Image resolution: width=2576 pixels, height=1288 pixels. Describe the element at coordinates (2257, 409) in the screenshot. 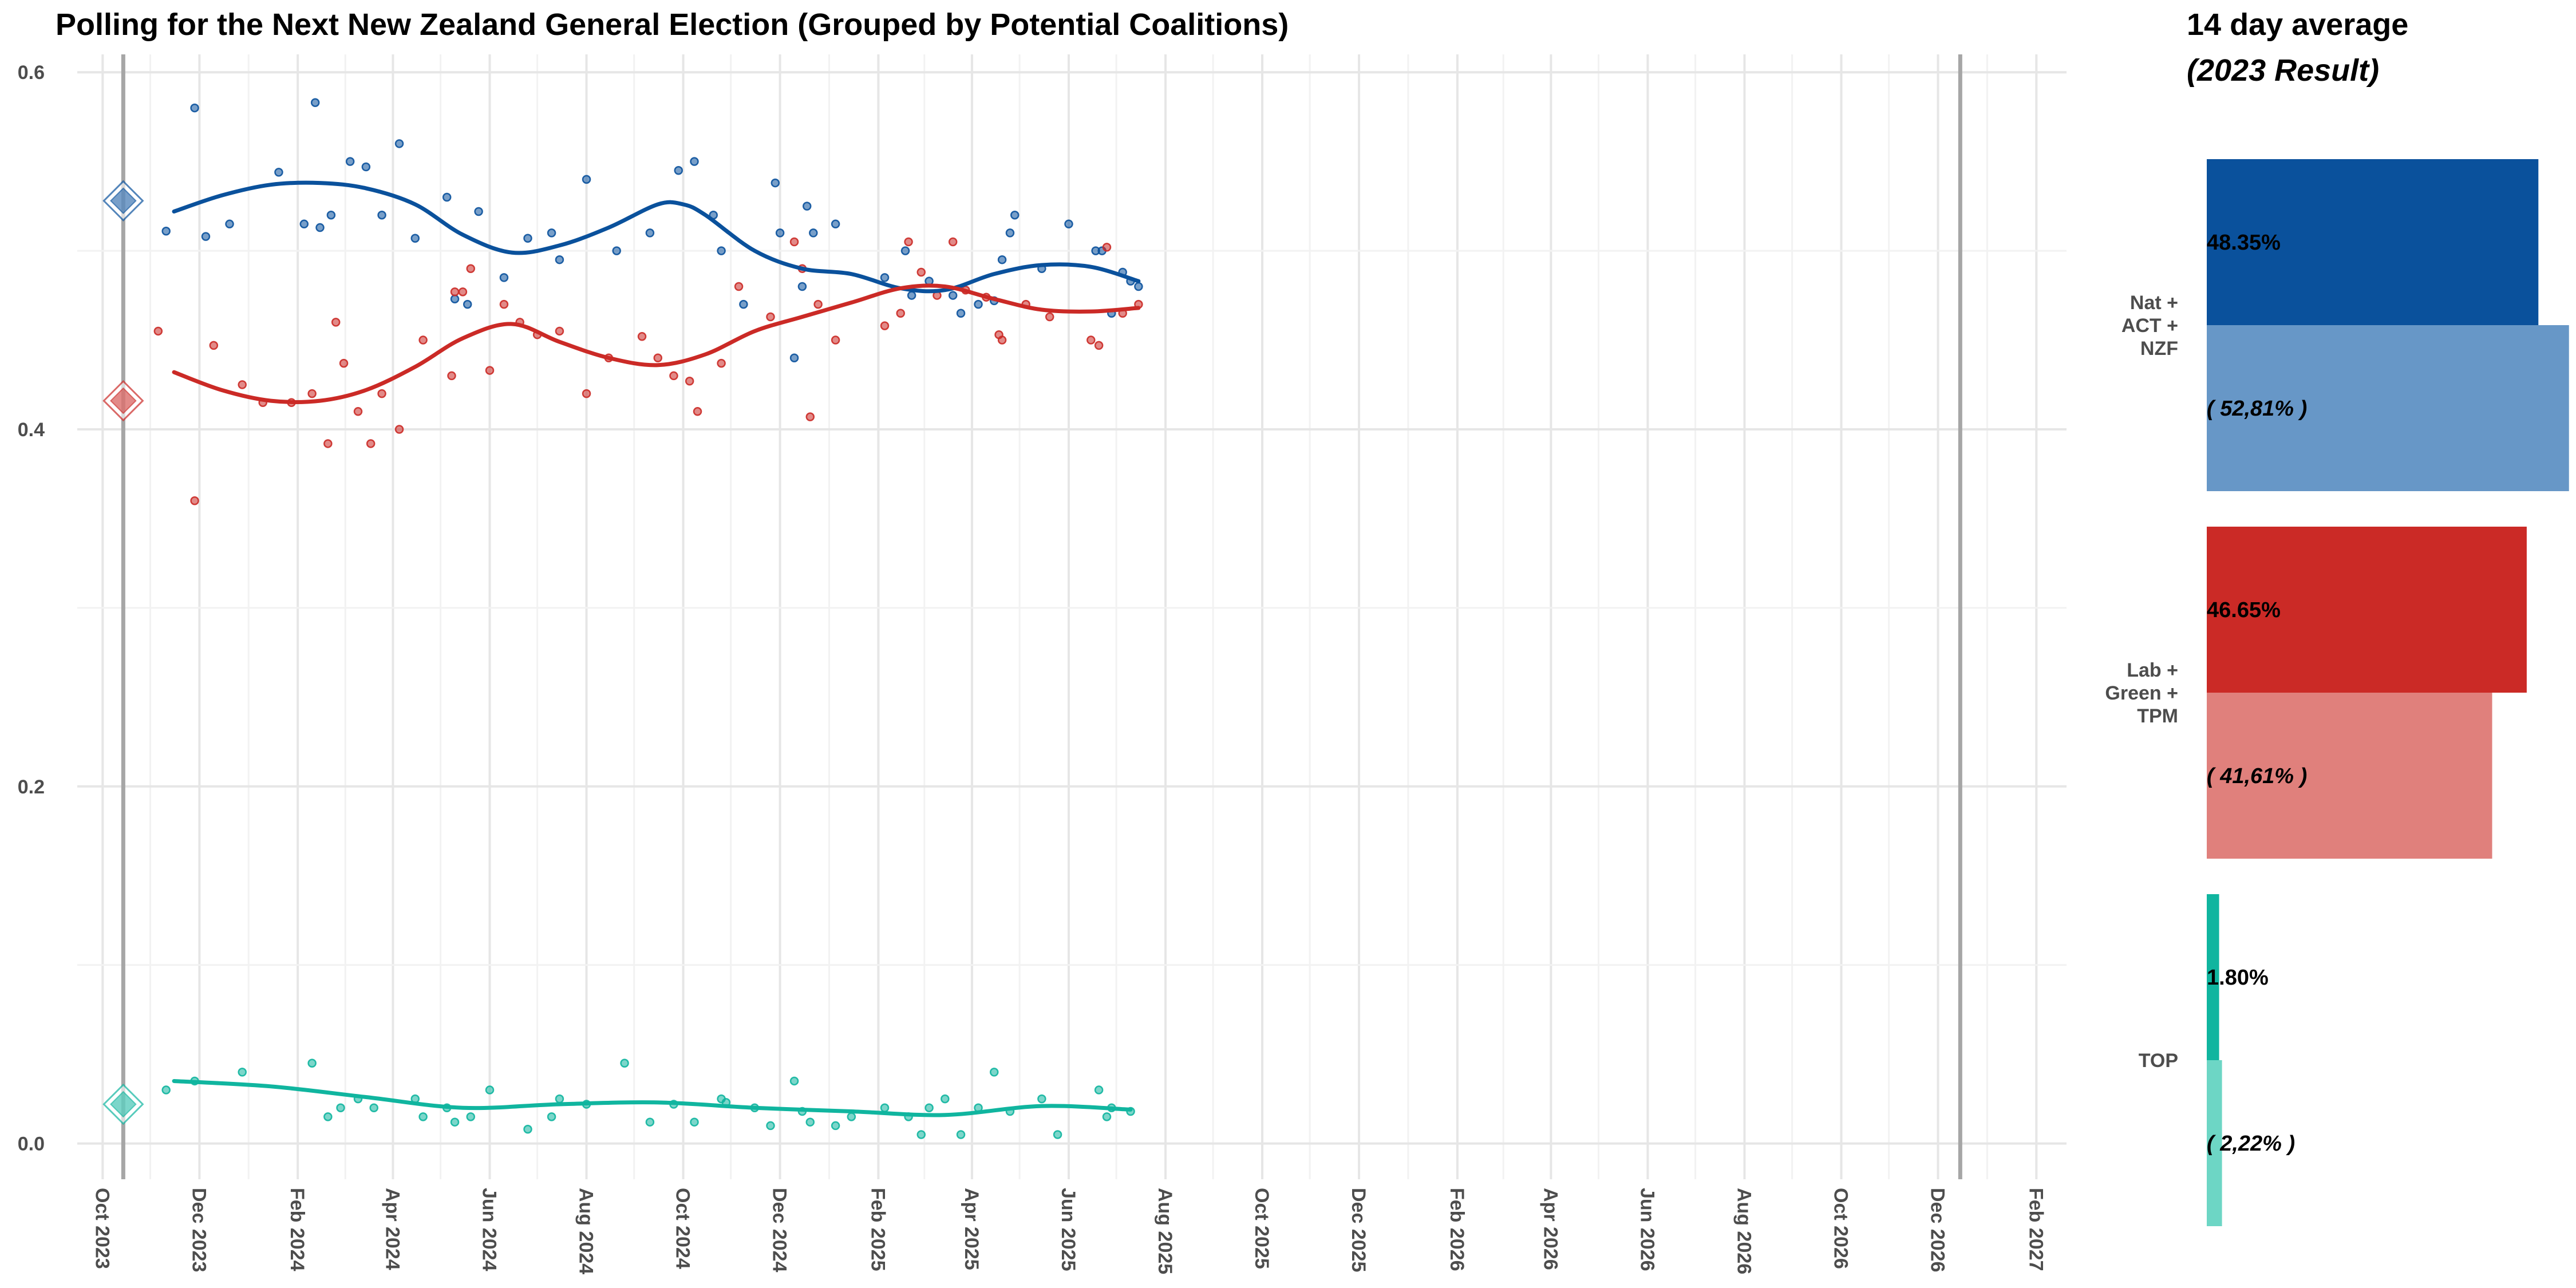

I see `bar-value-label: ( 52,81% )` at that location.